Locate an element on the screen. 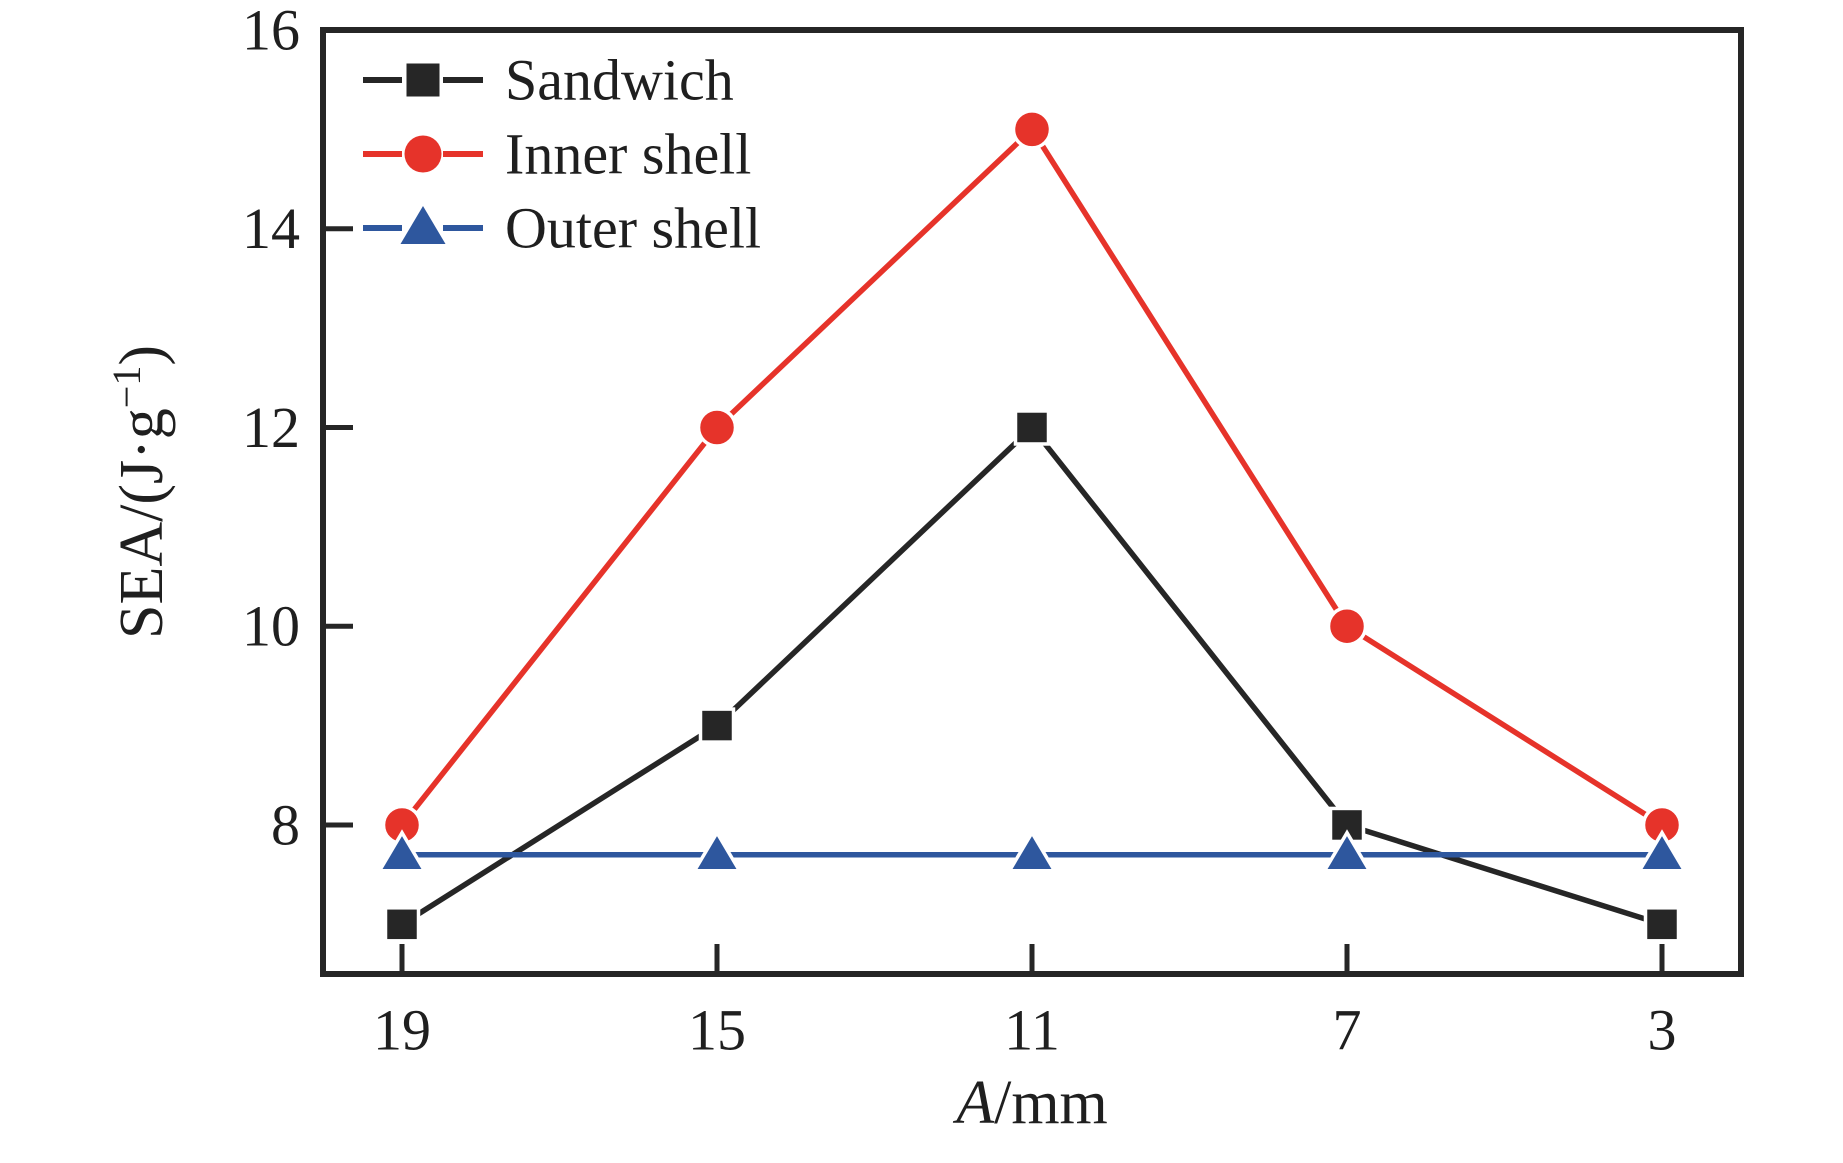  x-tick-label: 7 is located at coordinates (1347, 1030).